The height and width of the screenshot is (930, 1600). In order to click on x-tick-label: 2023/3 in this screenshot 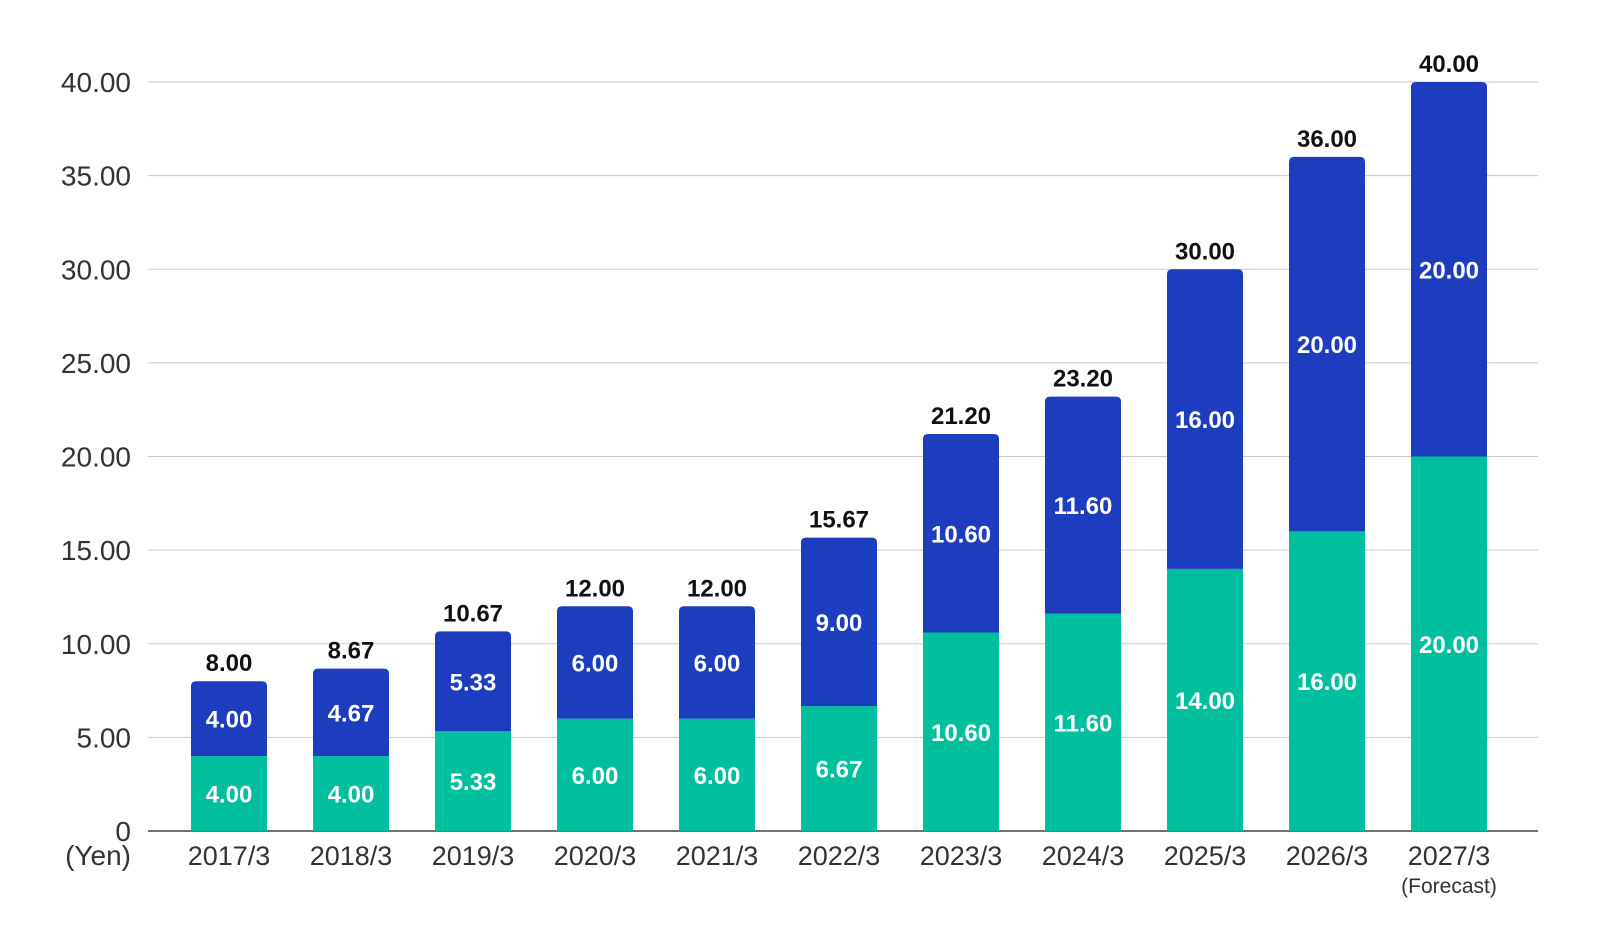, I will do `click(961, 856)`.